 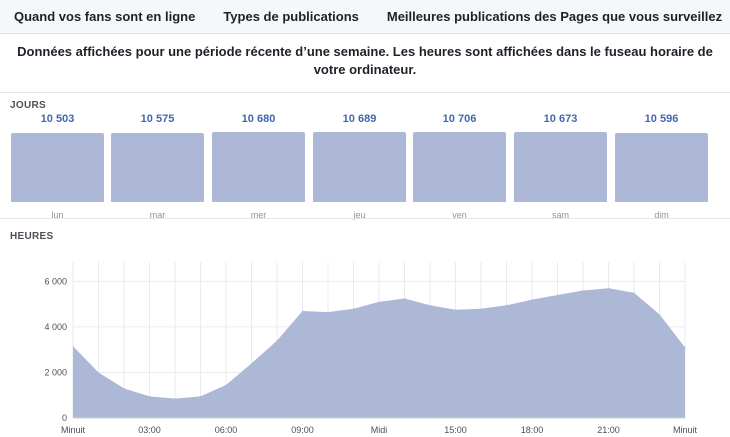 I want to click on day-label: jeu, so click(x=359, y=215).